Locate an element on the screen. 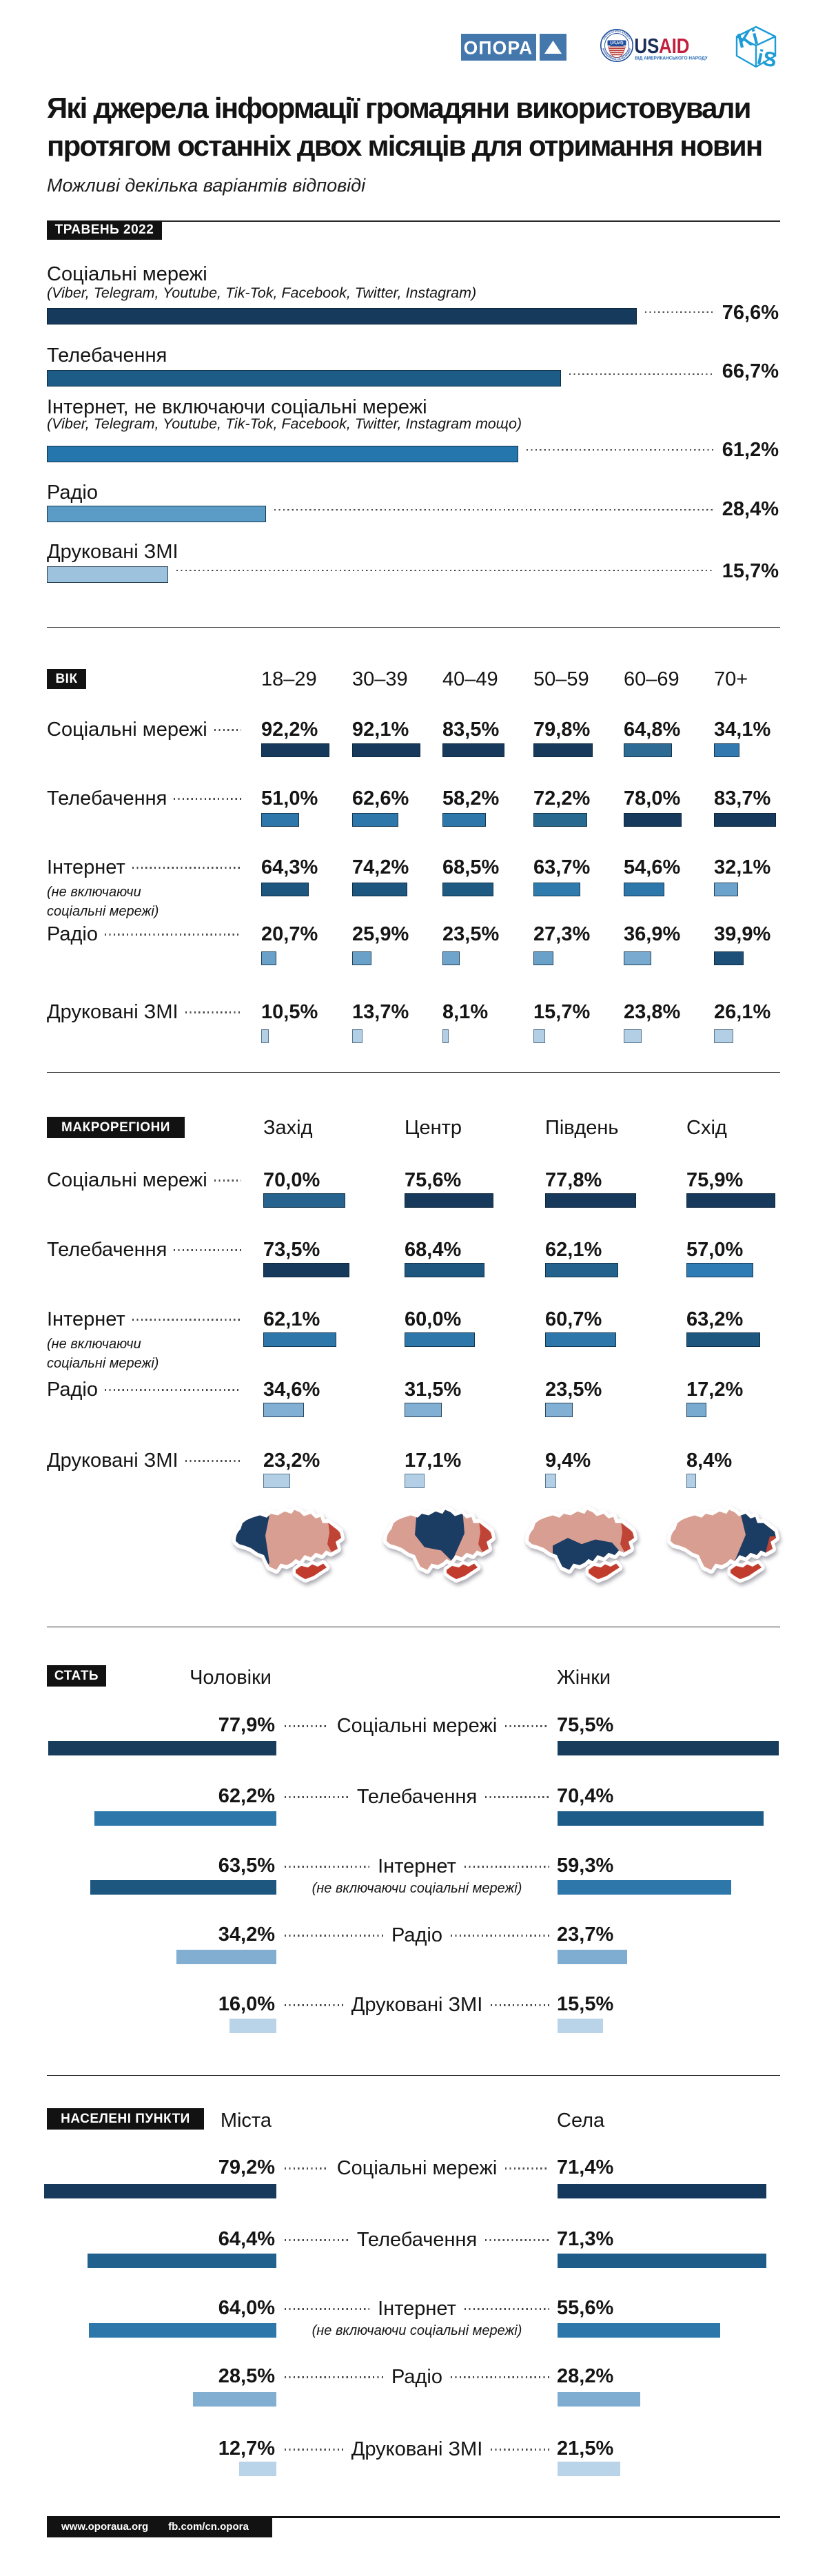 The height and width of the screenshot is (2576, 827). svg-text: ВІД АМЕРИКАНСЬКОГО НАРОДУ is located at coordinates (671, 58).